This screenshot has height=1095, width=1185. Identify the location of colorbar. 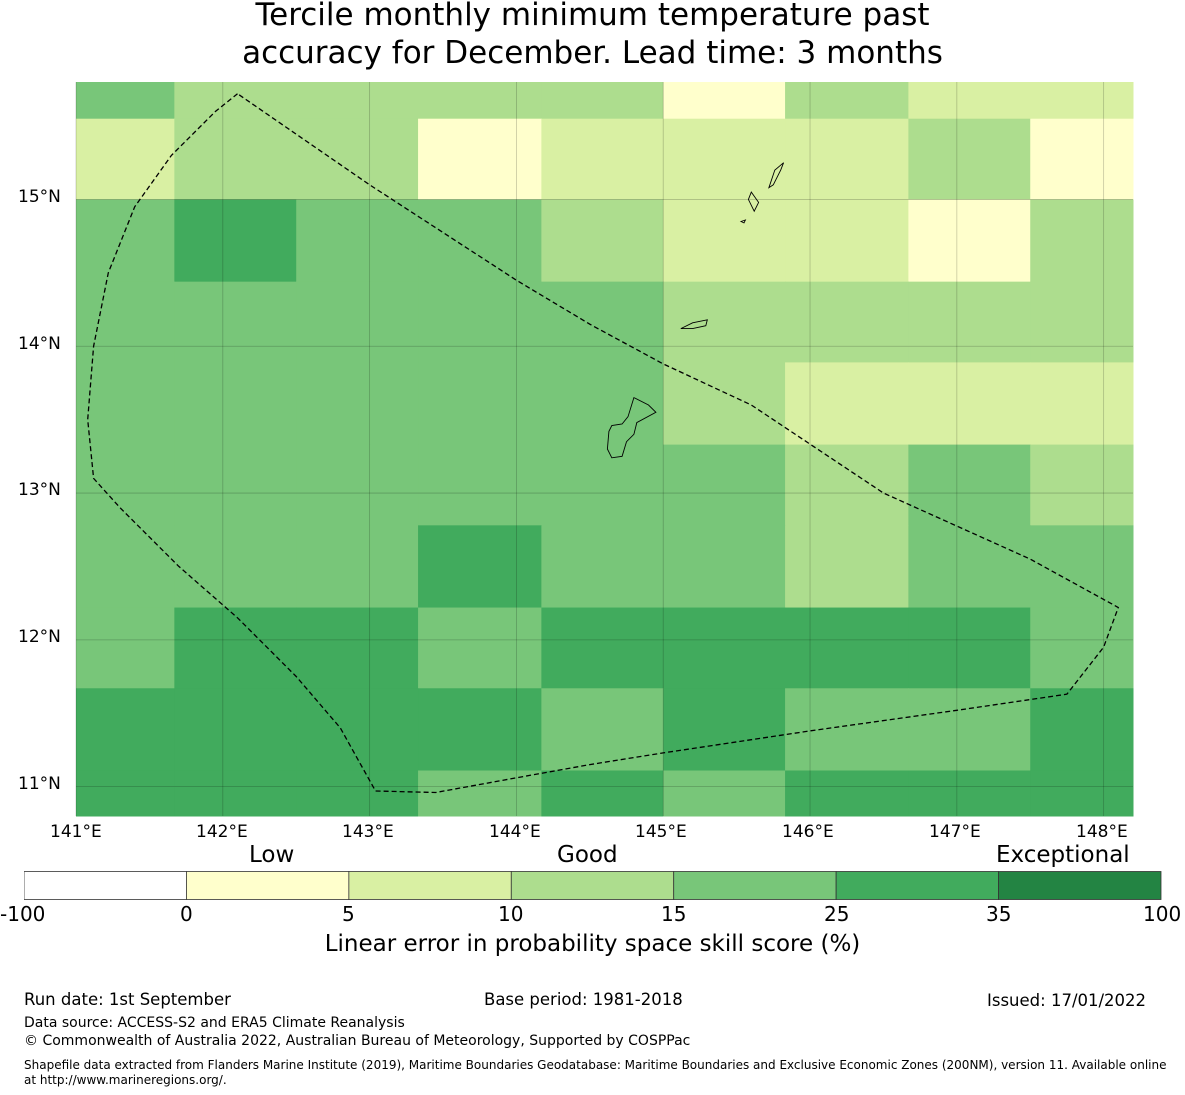
(593, 885).